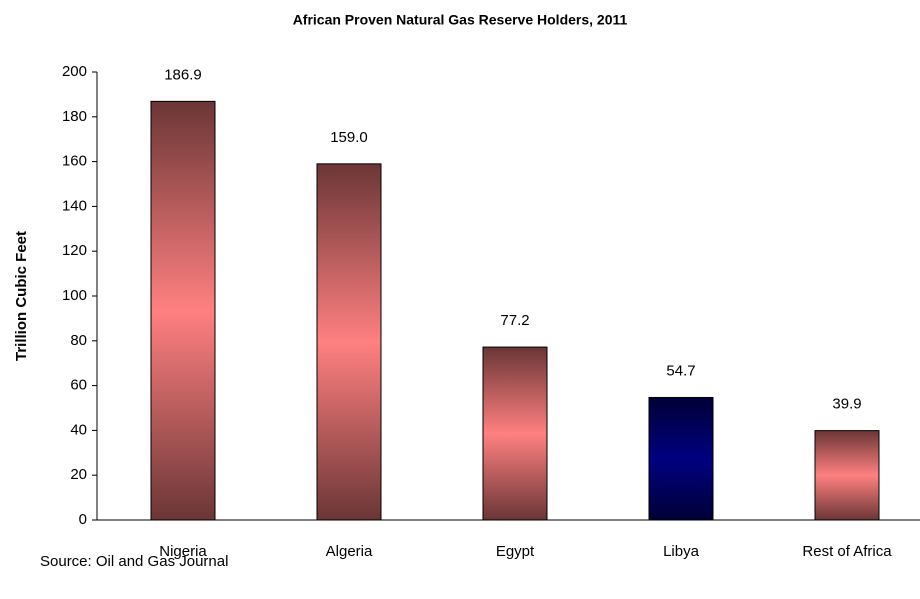  Describe the element at coordinates (74, 71) in the screenshot. I see `y-tick-label: 200` at that location.